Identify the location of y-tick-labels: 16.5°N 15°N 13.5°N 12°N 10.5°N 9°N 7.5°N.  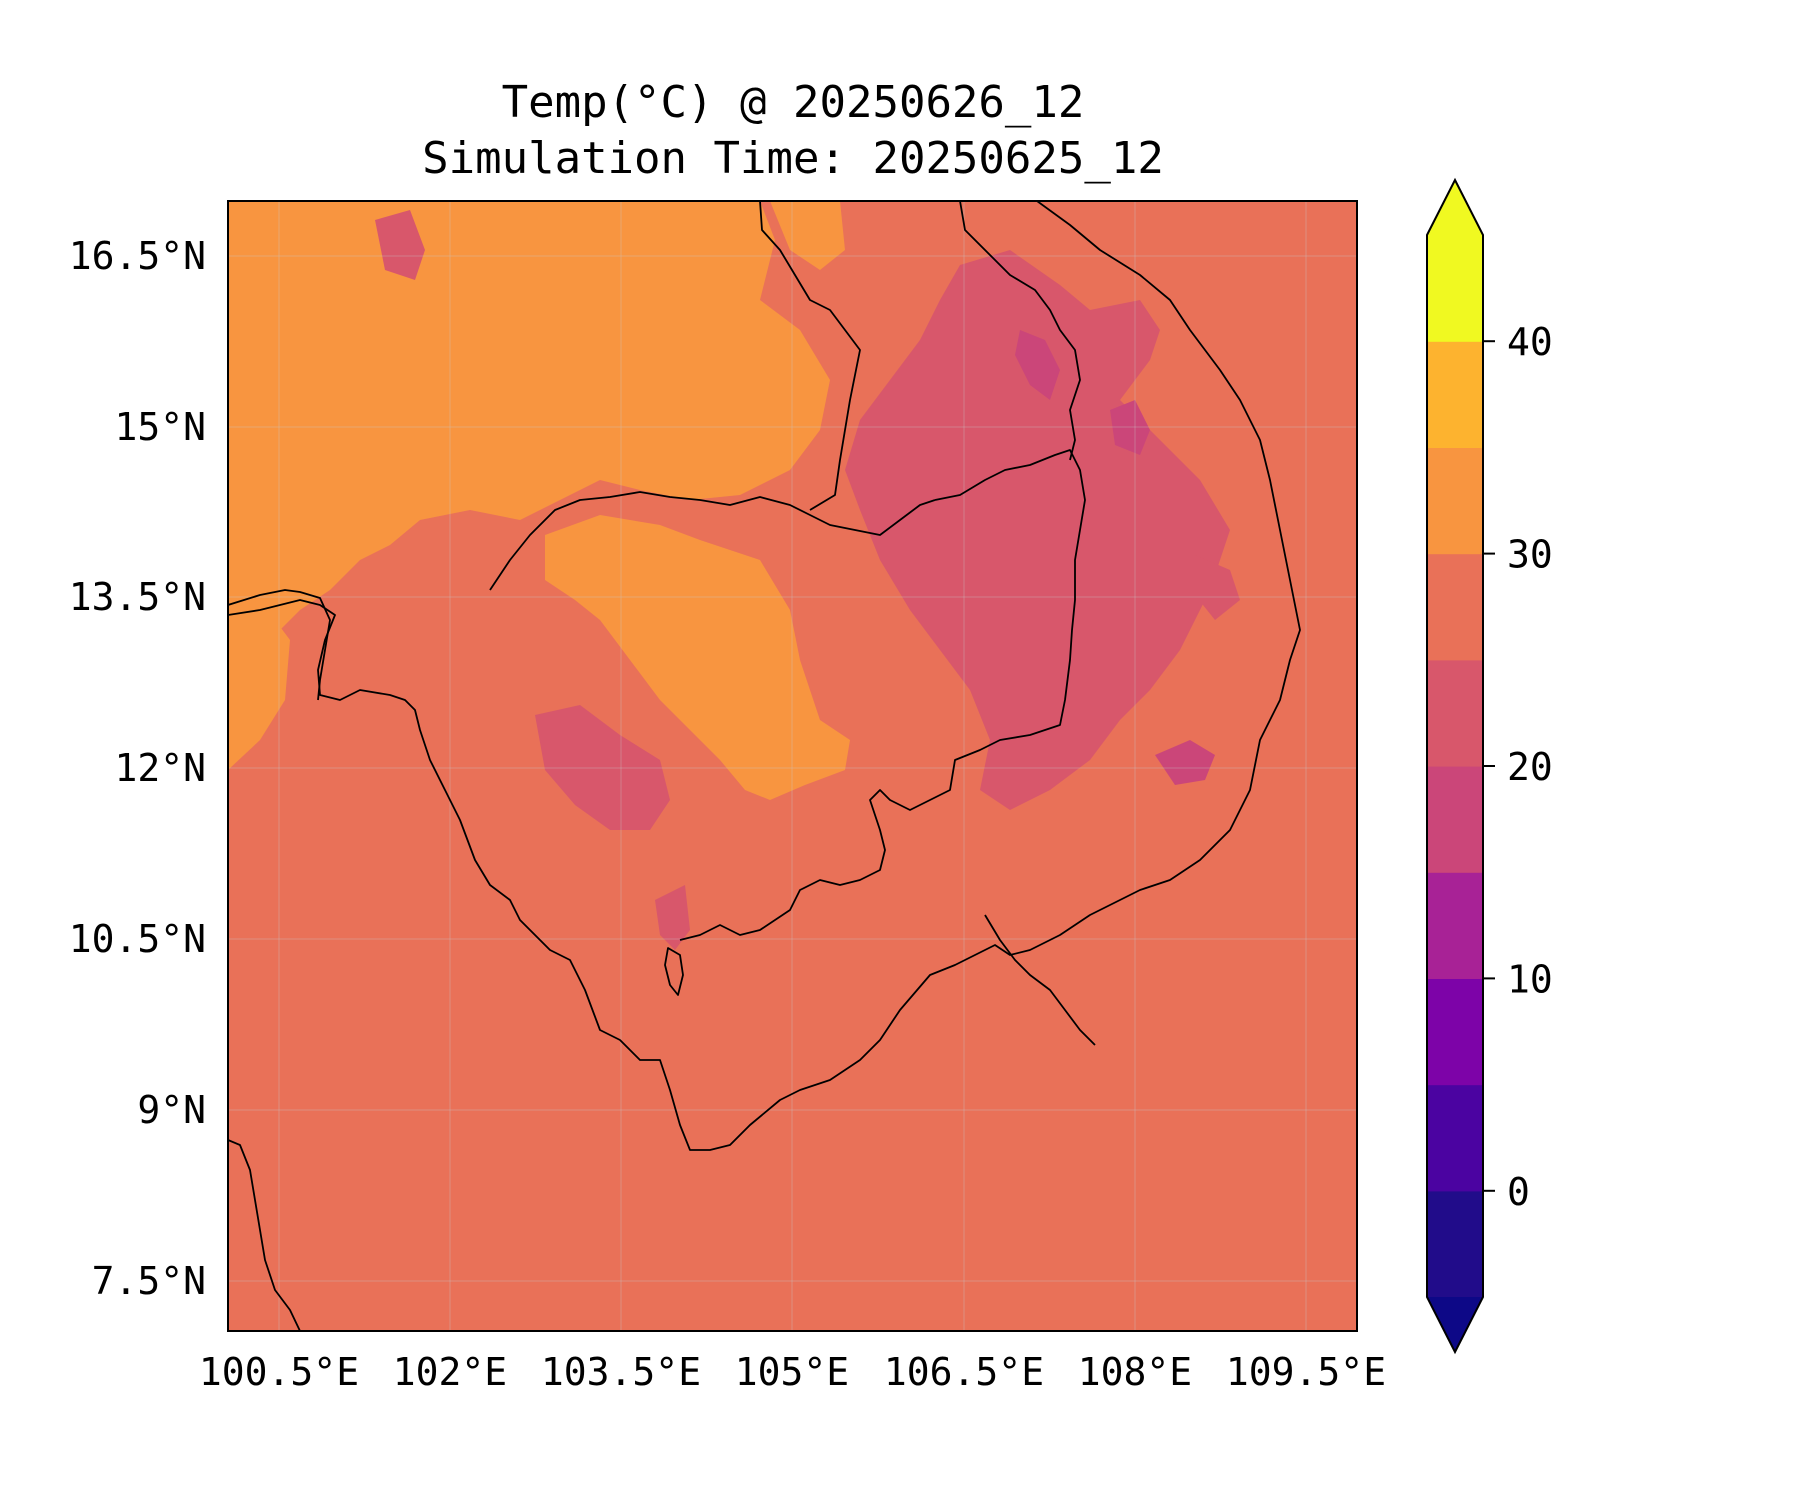
(137, 768).